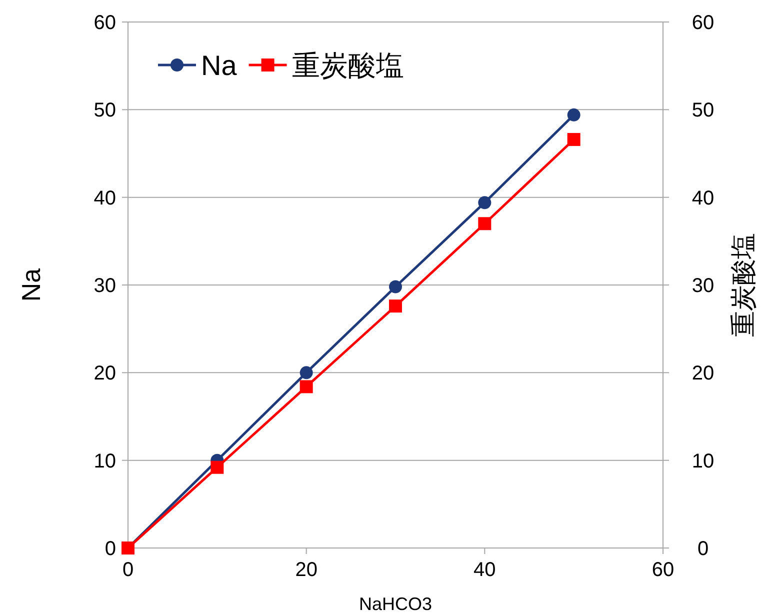  I want to click on y2-tick-label: 30, so click(703, 286).